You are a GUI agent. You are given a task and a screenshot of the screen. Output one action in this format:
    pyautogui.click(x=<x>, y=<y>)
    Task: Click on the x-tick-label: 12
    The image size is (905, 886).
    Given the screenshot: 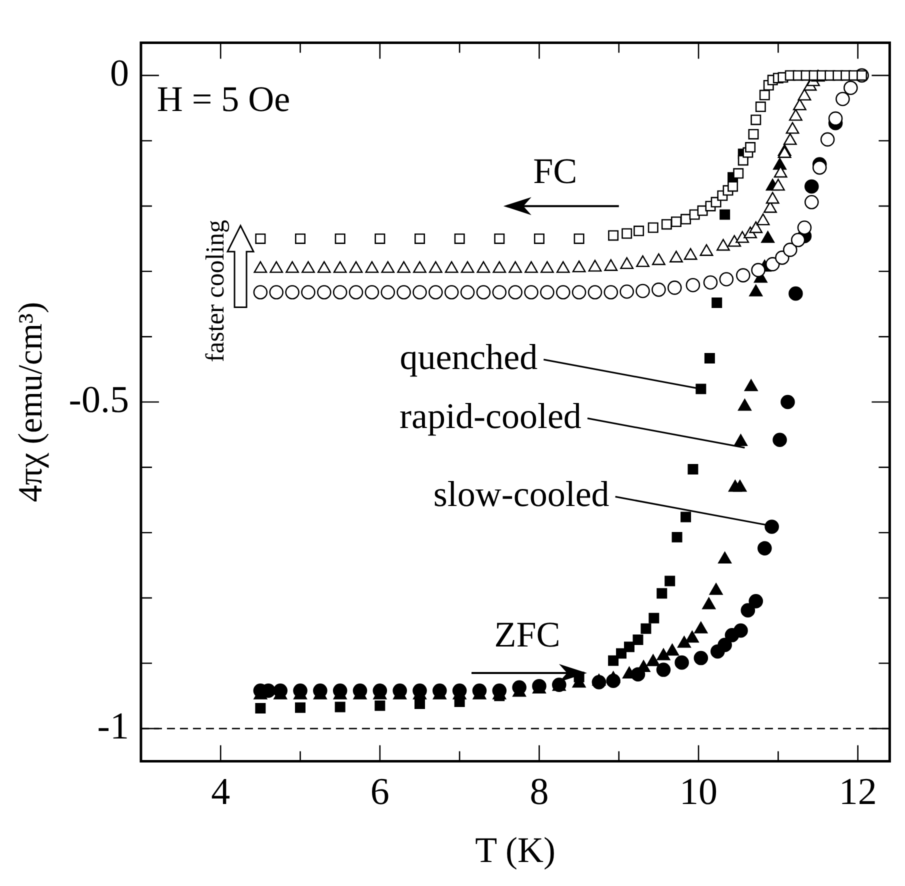 What is the action you would take?
    pyautogui.click(x=857, y=791)
    